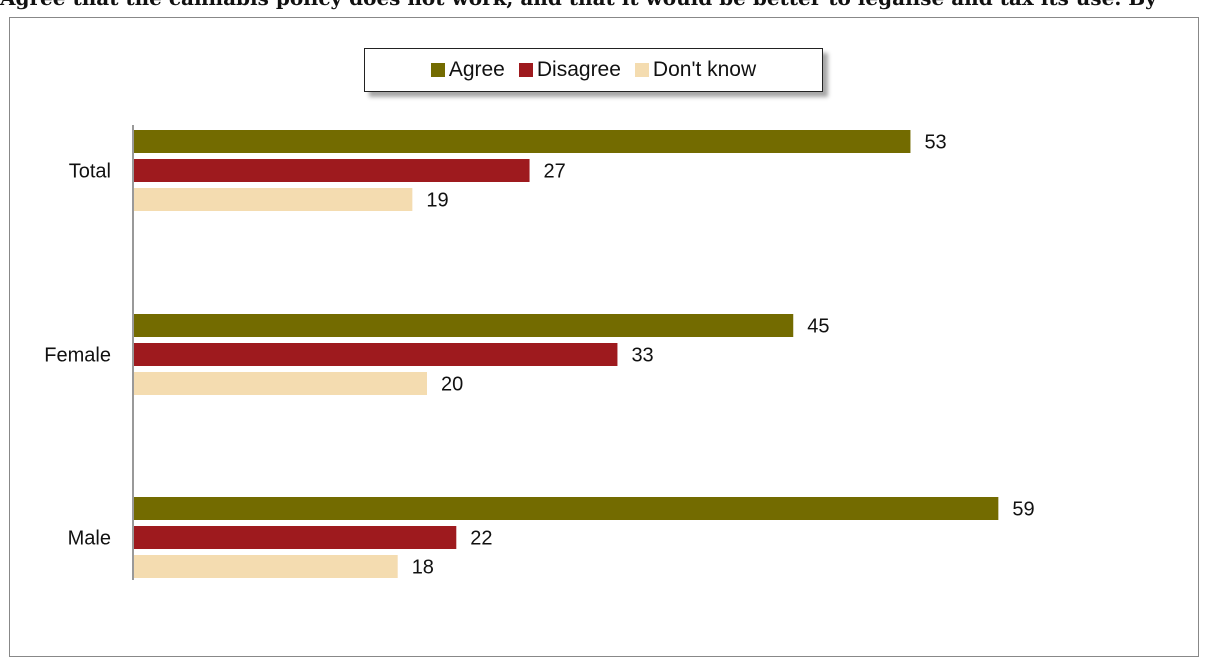 The width and height of the screenshot is (1208, 657). What do you see at coordinates (642, 356) in the screenshot?
I see `data-label-disagree-female: 33` at bounding box center [642, 356].